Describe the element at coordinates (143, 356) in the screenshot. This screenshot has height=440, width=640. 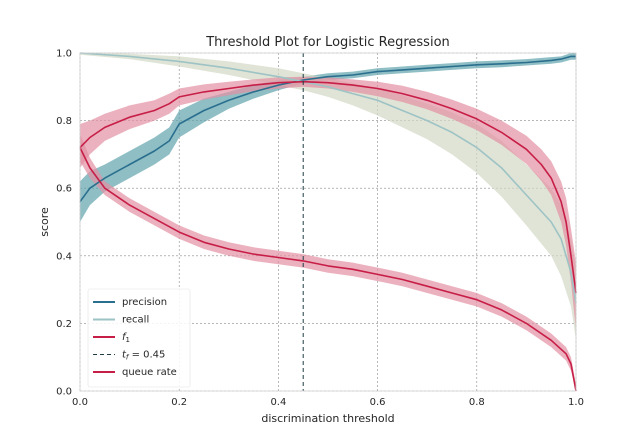
I see `legend-label-threshold: tf = 0.45` at that location.